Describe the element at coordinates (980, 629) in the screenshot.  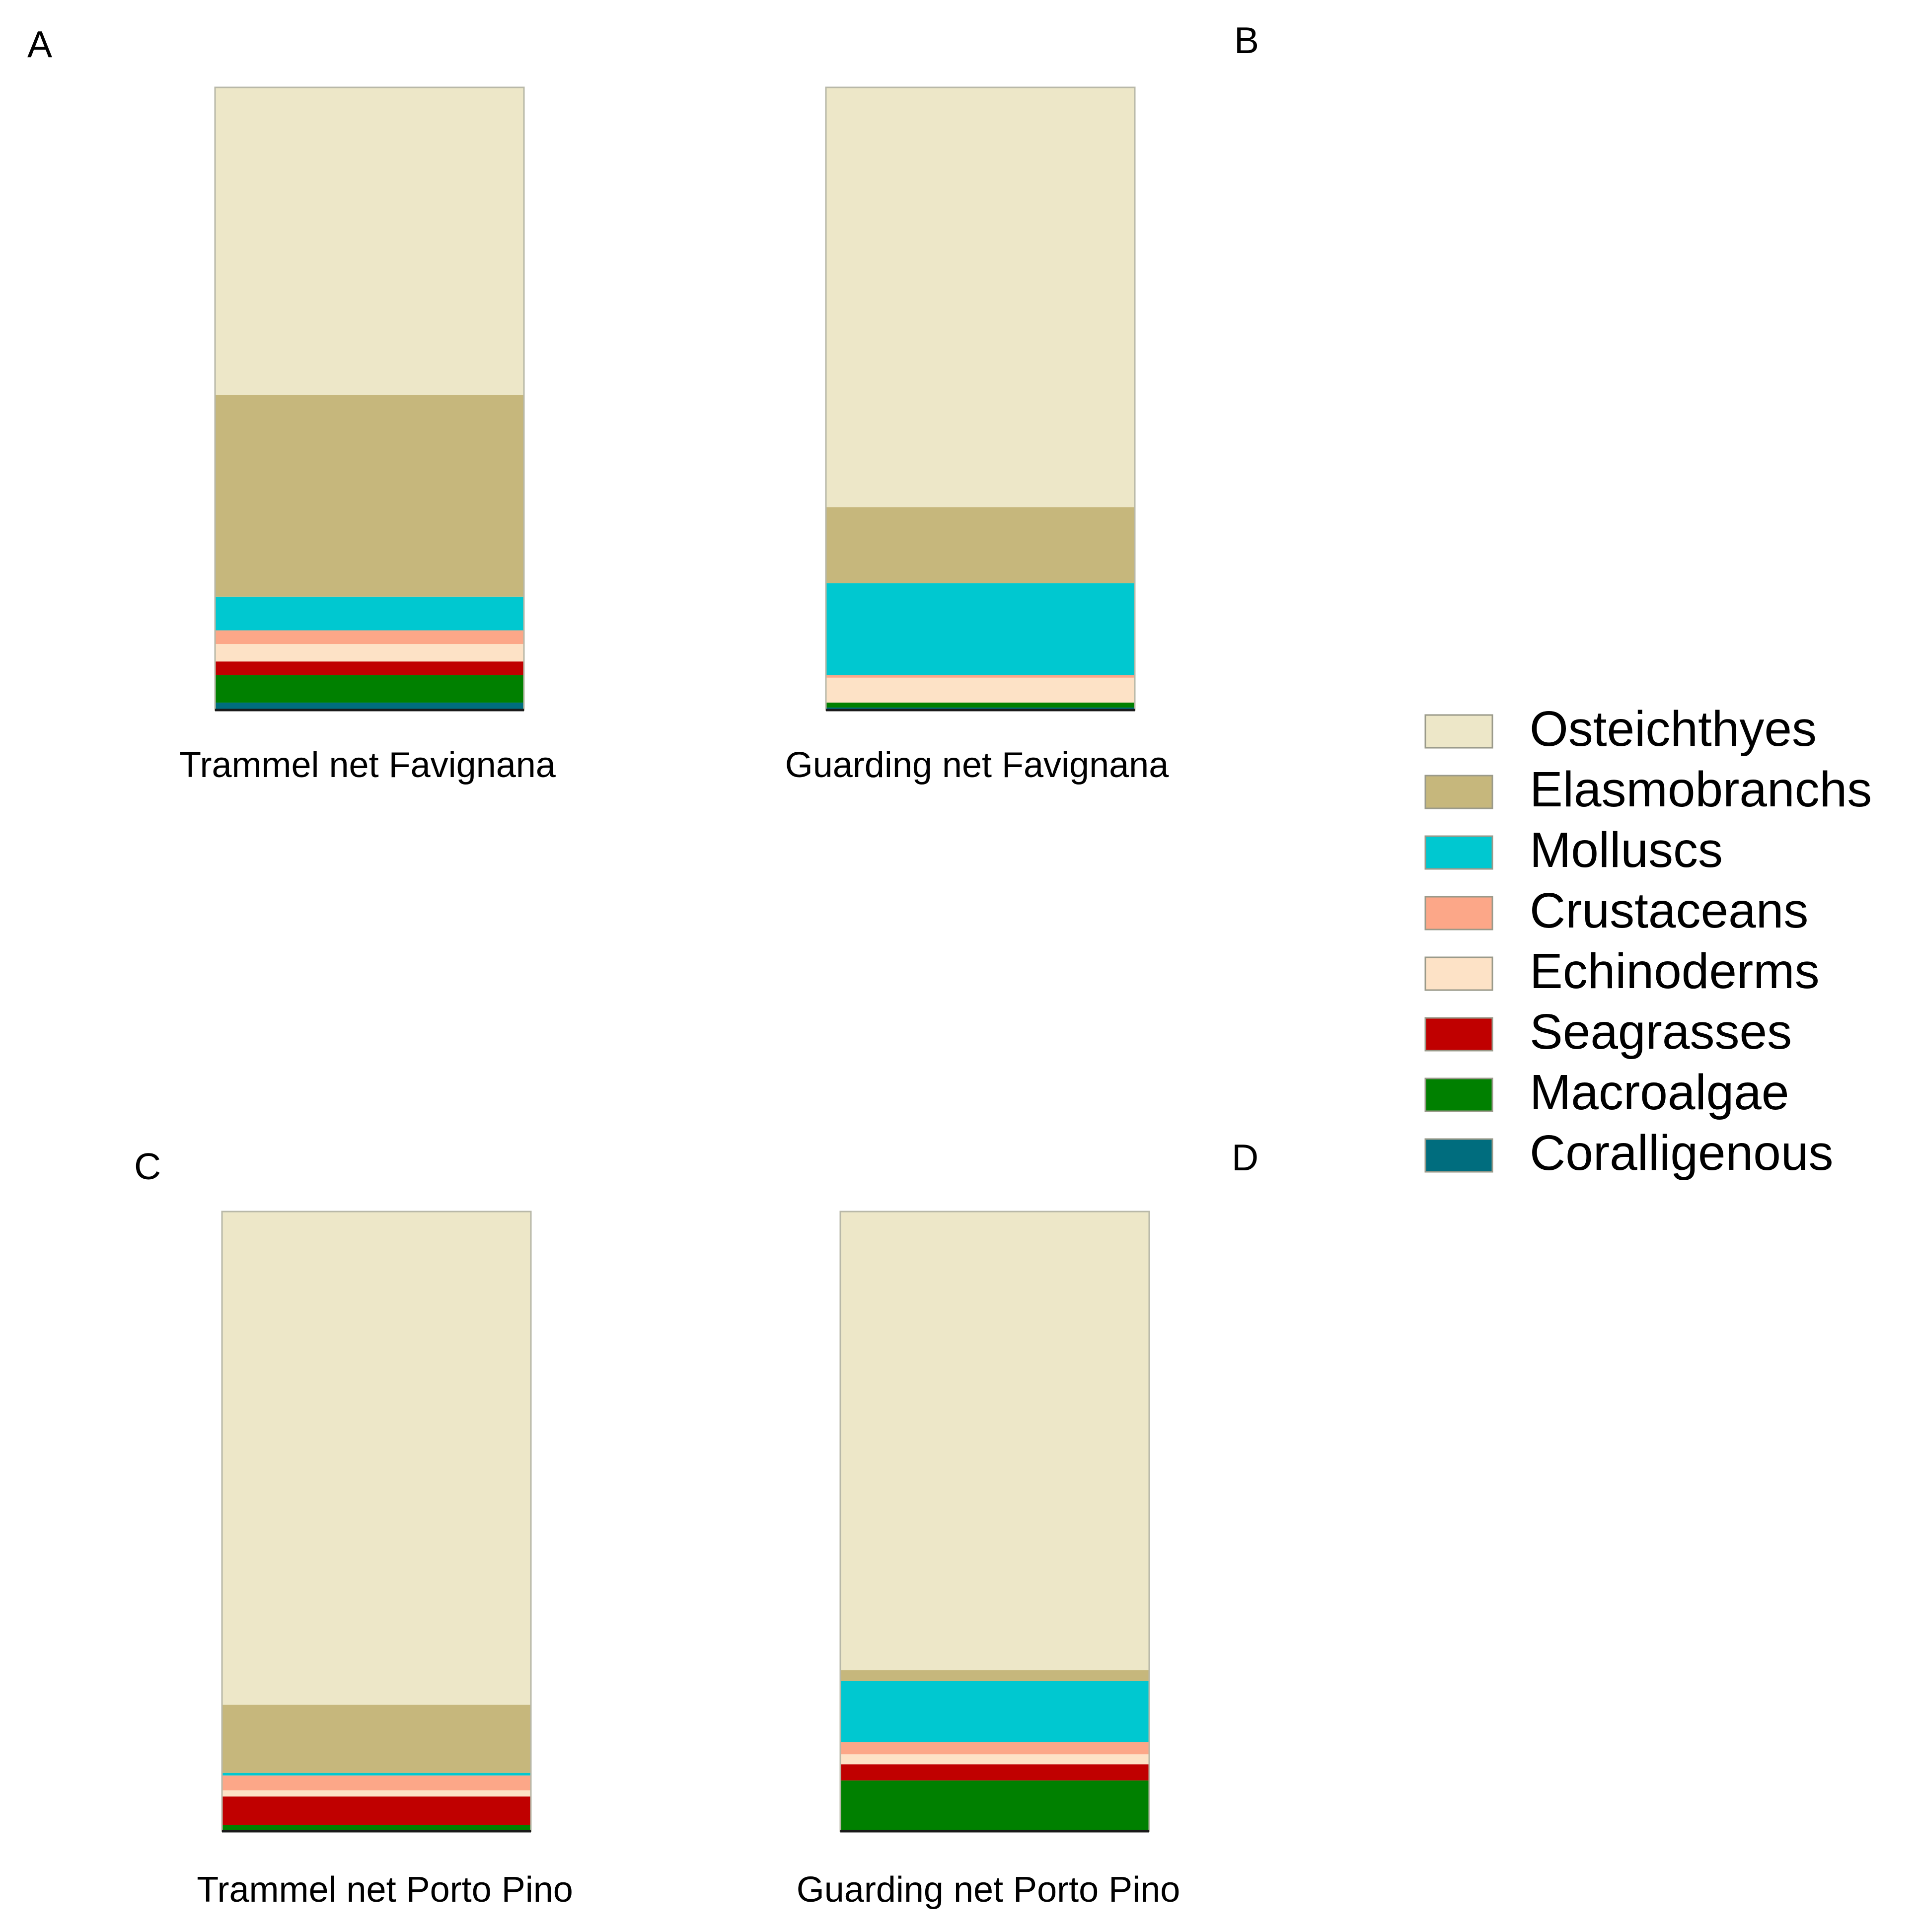
I see `bar-segment-b-molluscs` at that location.